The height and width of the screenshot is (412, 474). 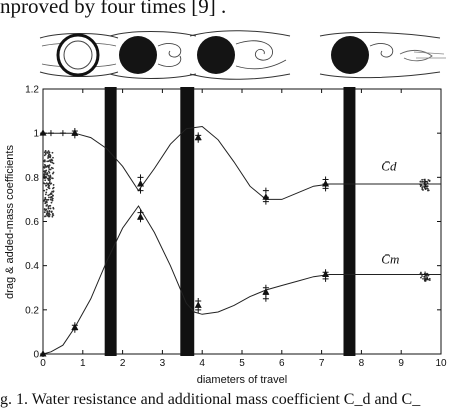 What do you see at coordinates (322, 363) in the screenshot?
I see `x-tick-label: 7` at bounding box center [322, 363].